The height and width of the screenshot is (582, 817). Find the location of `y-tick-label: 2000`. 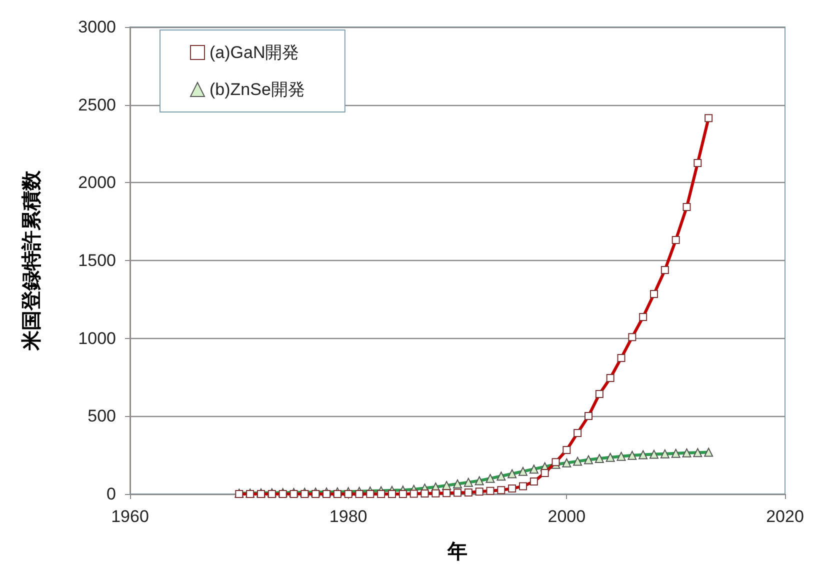

y-tick-label: 2000 is located at coordinates (97, 182).